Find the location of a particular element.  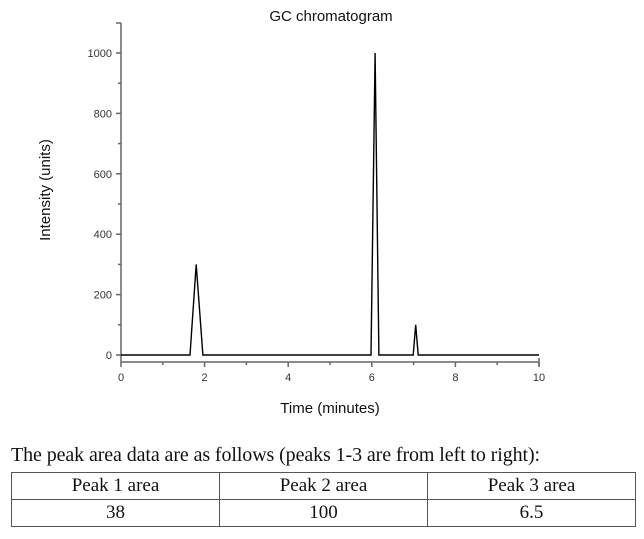

table-row: 38 100 6.5 is located at coordinates (323, 513).